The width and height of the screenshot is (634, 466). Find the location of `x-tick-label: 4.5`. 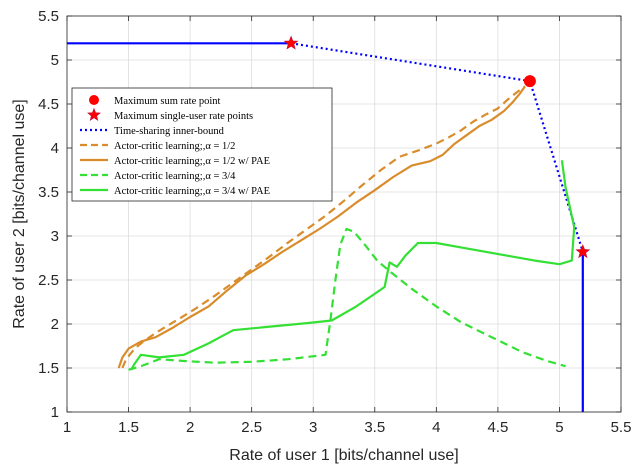

x-tick-label: 4.5 is located at coordinates (497, 427).